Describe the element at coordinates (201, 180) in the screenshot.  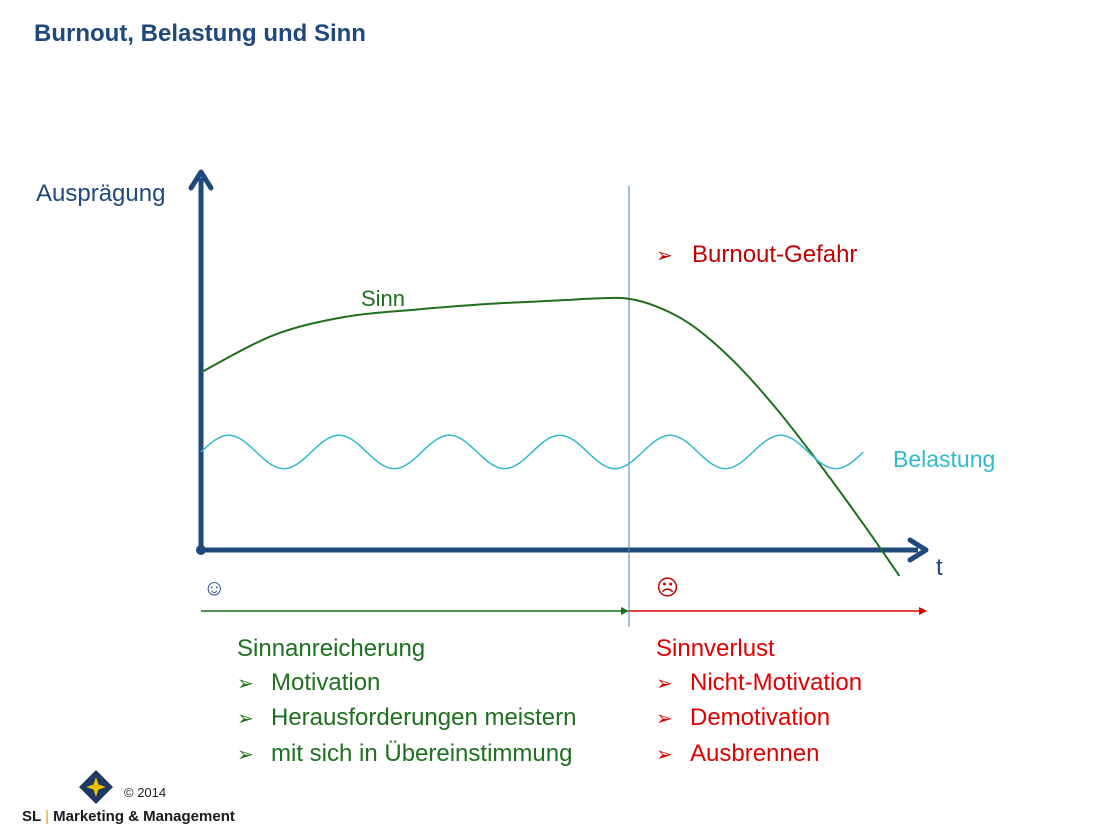
I see `y-axis-arrowhead-icon` at that location.